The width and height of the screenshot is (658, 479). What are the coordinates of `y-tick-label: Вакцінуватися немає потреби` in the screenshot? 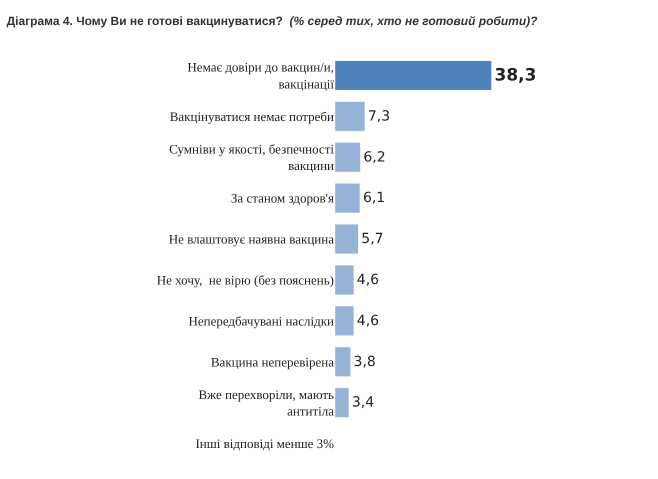 It's located at (252, 116).